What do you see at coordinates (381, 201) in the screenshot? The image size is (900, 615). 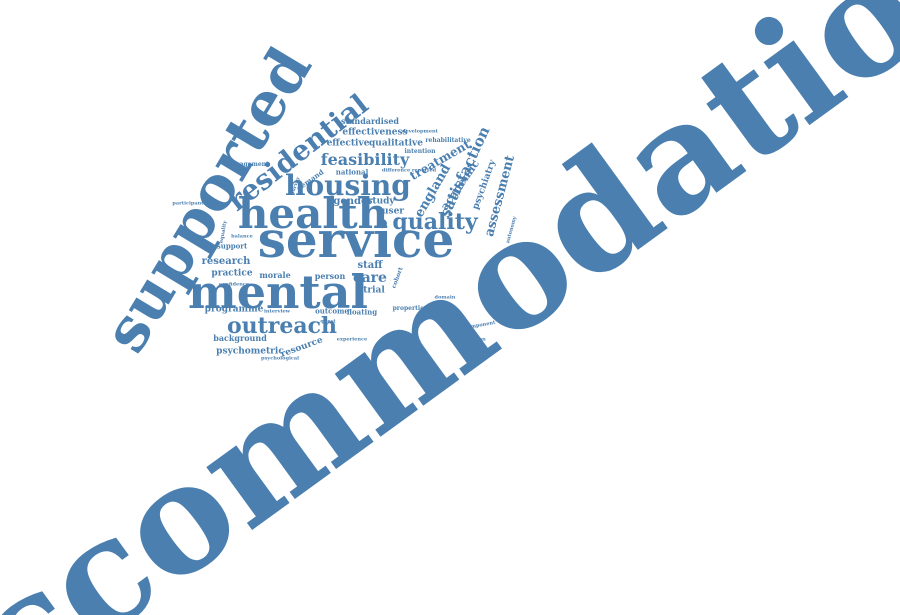 I see `word-study: study` at bounding box center [381, 201].